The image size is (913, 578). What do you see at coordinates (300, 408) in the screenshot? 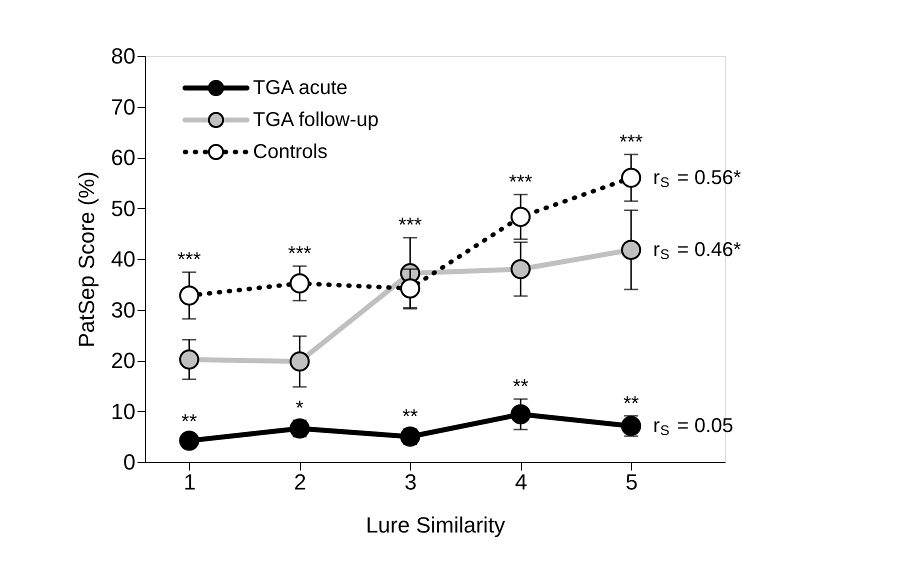
I see `annotation: *` at bounding box center [300, 408].